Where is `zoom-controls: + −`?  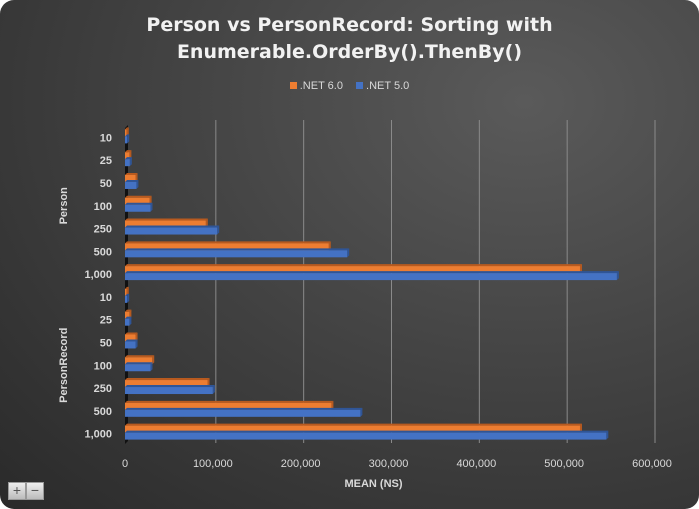 zoom-controls: + − is located at coordinates (26, 491).